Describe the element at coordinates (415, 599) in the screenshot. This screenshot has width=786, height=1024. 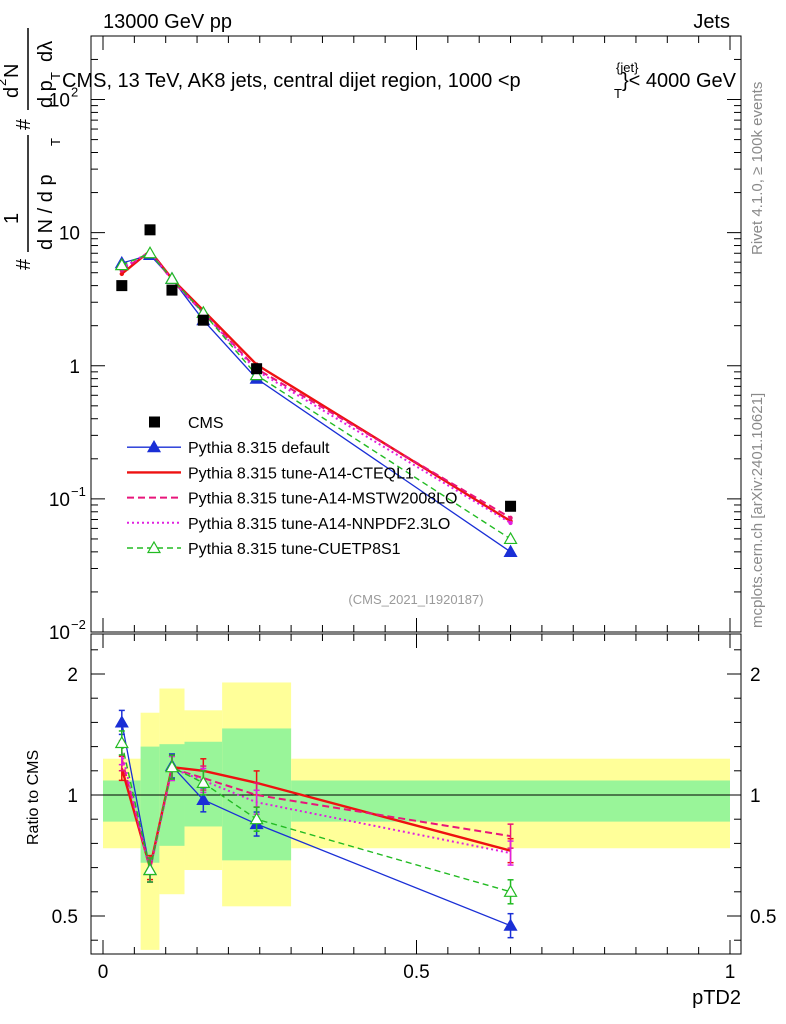
I see `analysis-watermark: (CMS_2021_I1920187)` at that location.